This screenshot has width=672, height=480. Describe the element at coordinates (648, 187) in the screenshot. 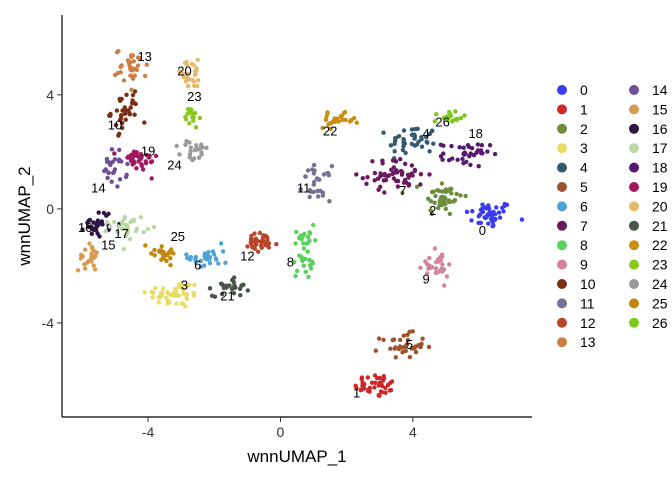

I see `legend-item-19: 19` at that location.